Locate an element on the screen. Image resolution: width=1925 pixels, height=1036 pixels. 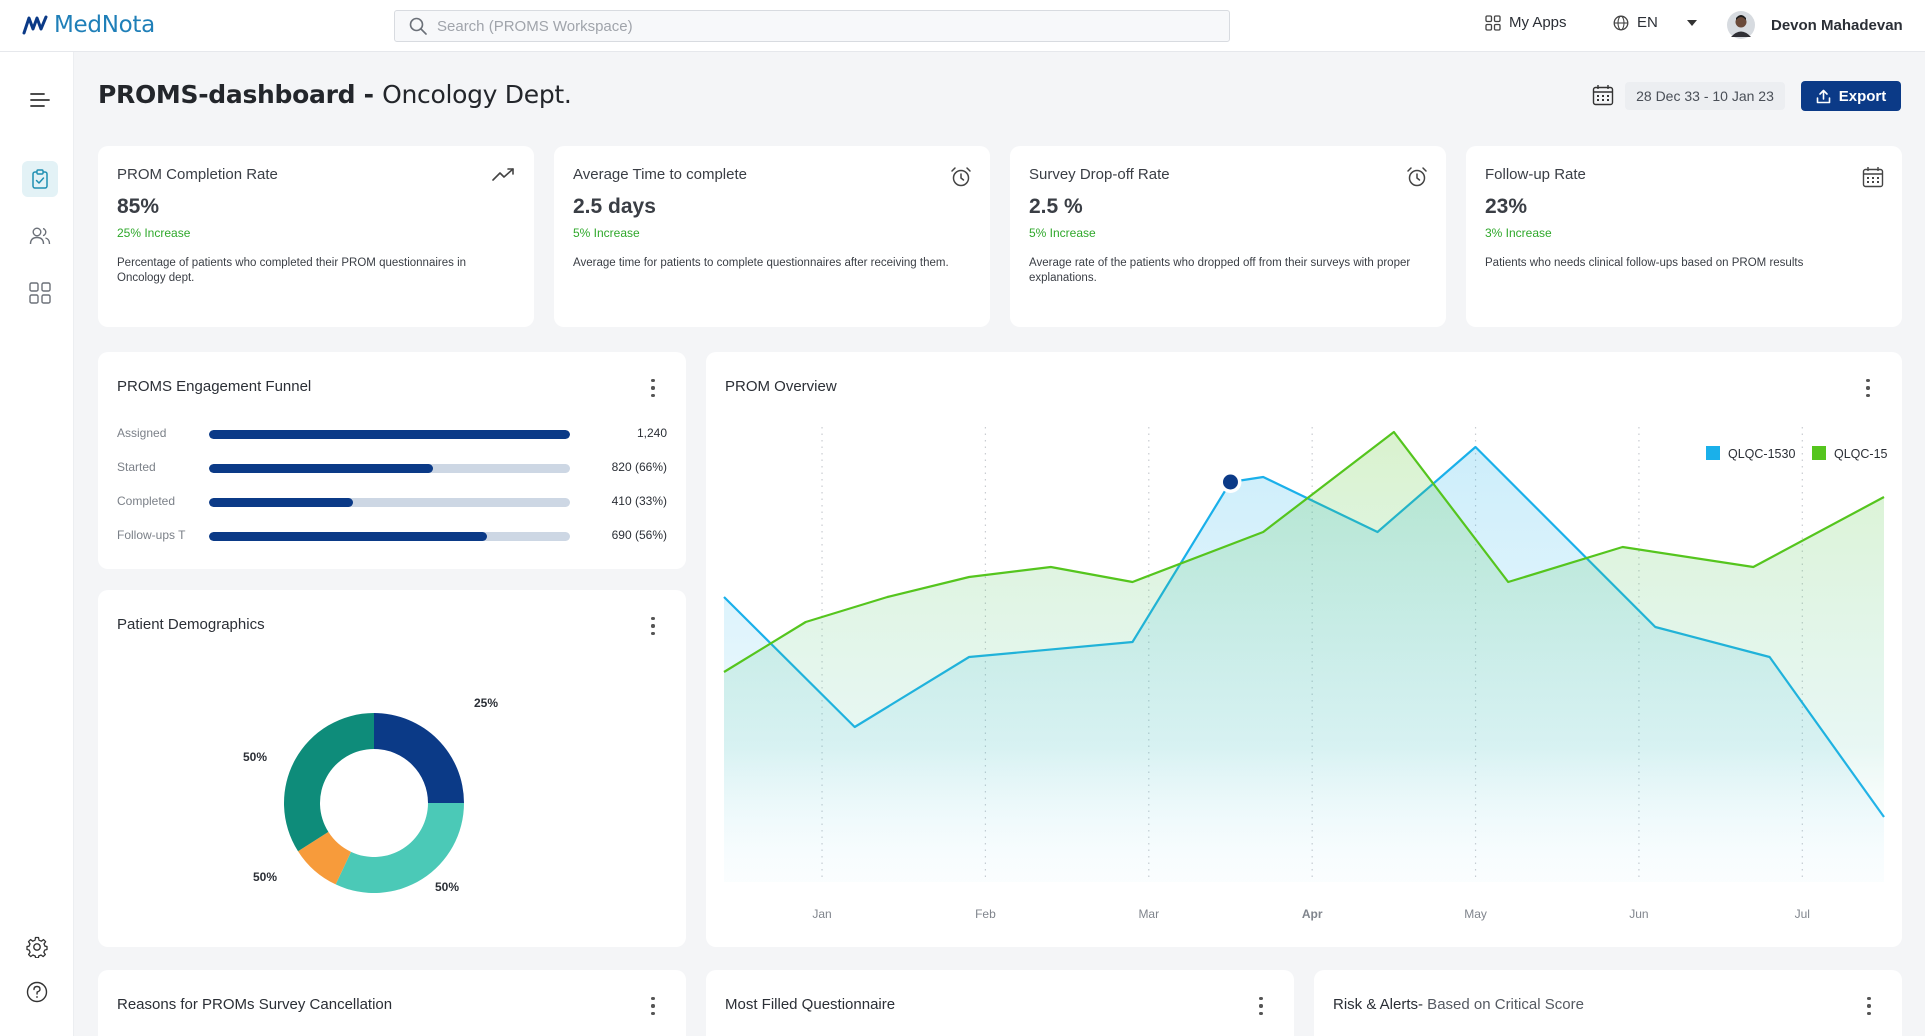
user-menu: Devon Mahadevan is located at coordinates (1815, 25).